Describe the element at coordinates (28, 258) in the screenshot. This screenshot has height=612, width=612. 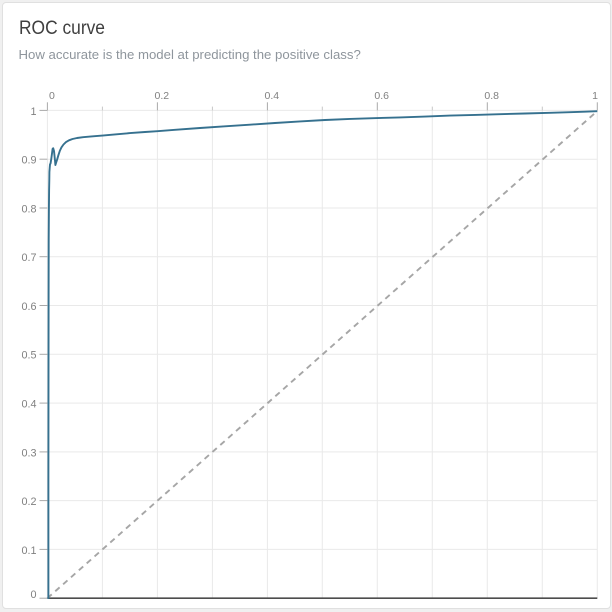
I see `svg-text: 0.7` at that location.